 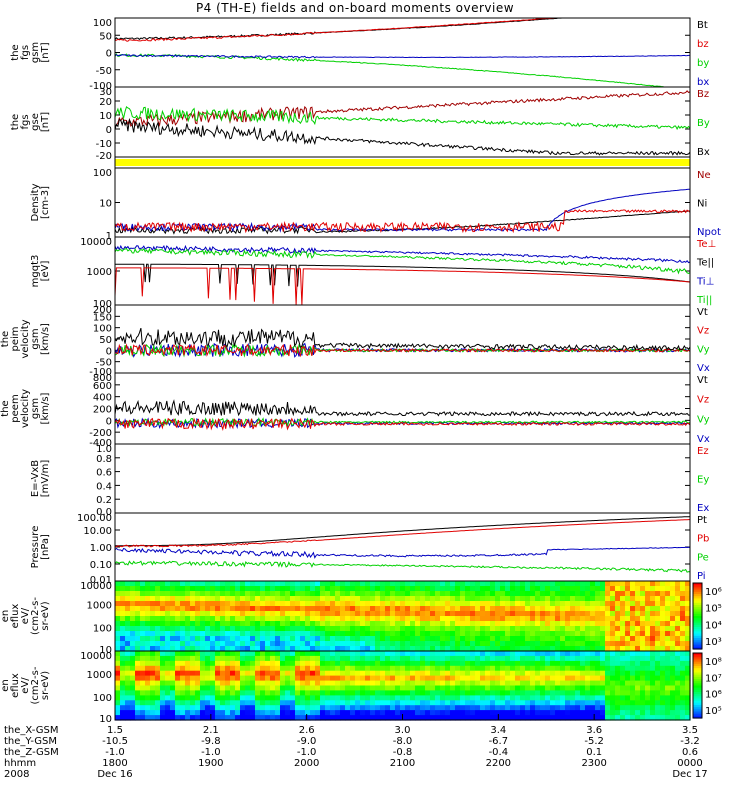 What do you see at coordinates (709, 232) in the screenshot?
I see `legend-Npot: Npot` at bounding box center [709, 232].